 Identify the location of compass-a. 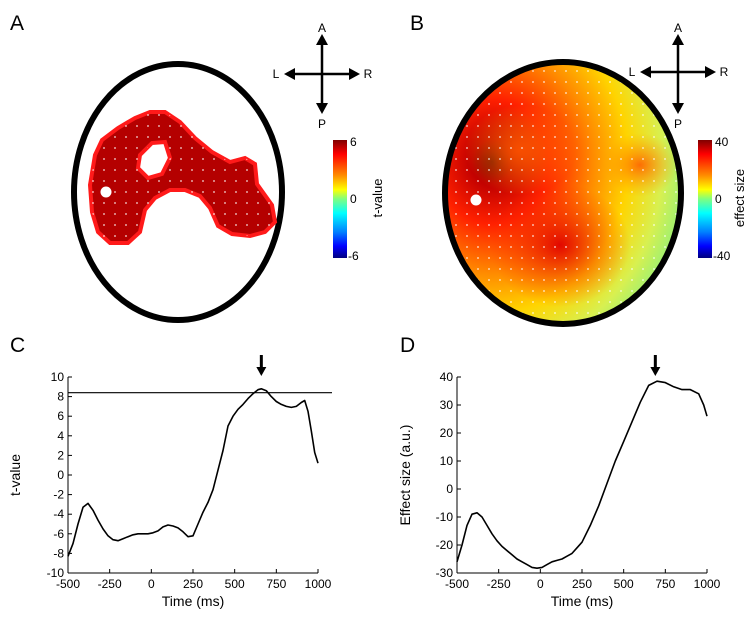
(322, 74).